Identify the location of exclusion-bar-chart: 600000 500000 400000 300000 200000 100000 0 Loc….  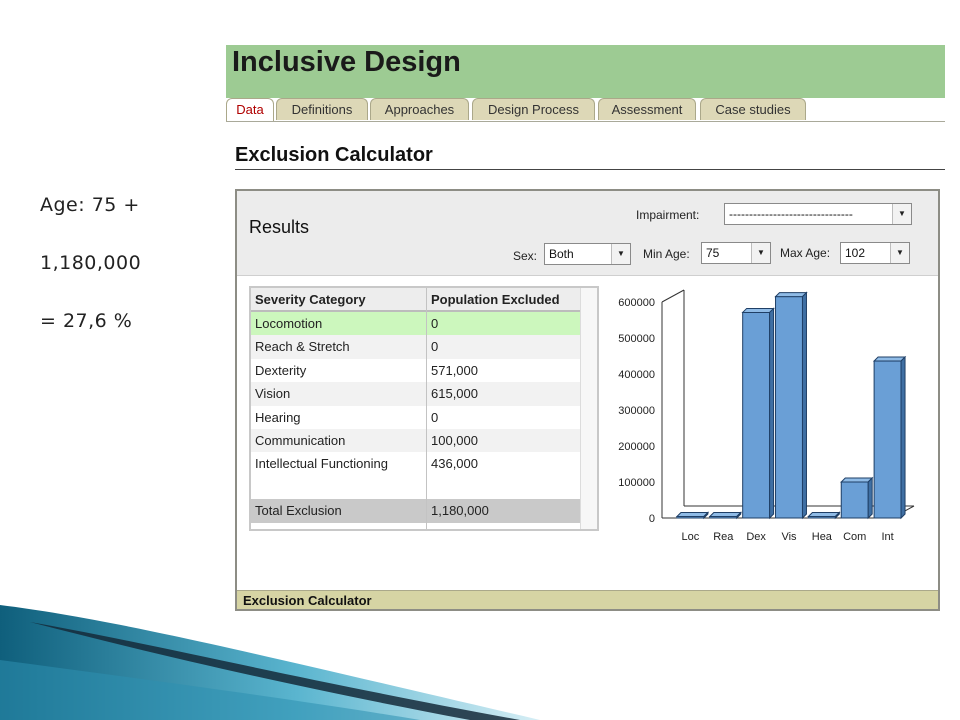
(766, 416).